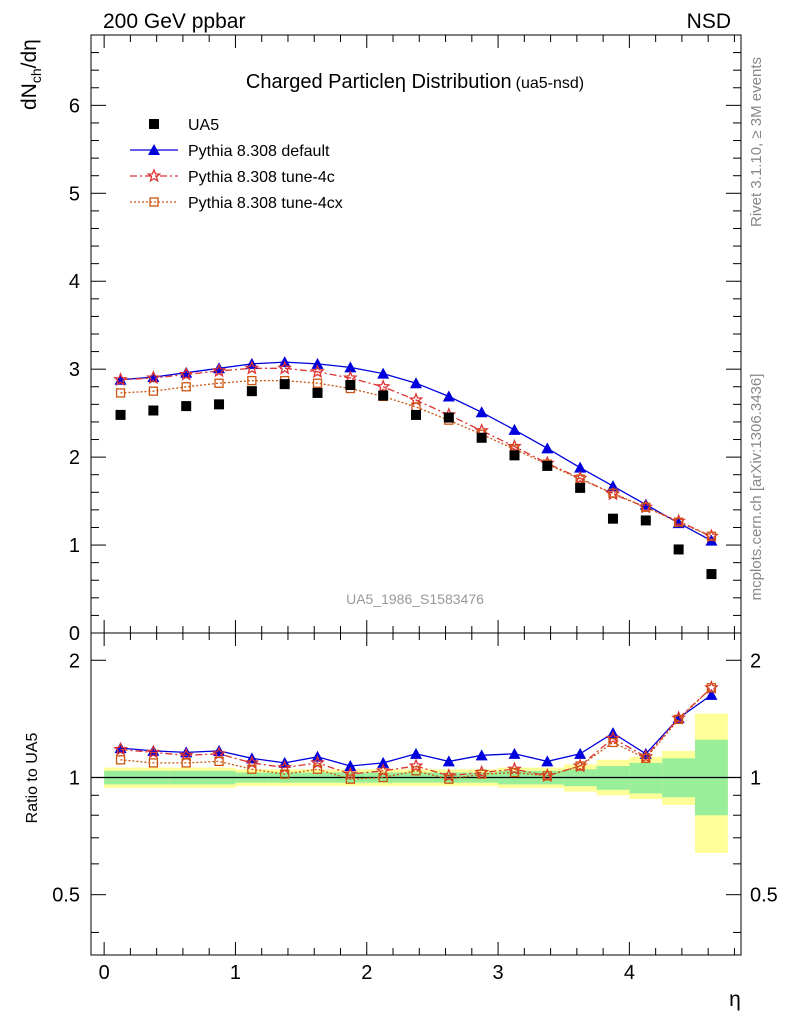 This screenshot has height=1024, width=786. I want to click on plot-title-eta: η, so click(400, 82).